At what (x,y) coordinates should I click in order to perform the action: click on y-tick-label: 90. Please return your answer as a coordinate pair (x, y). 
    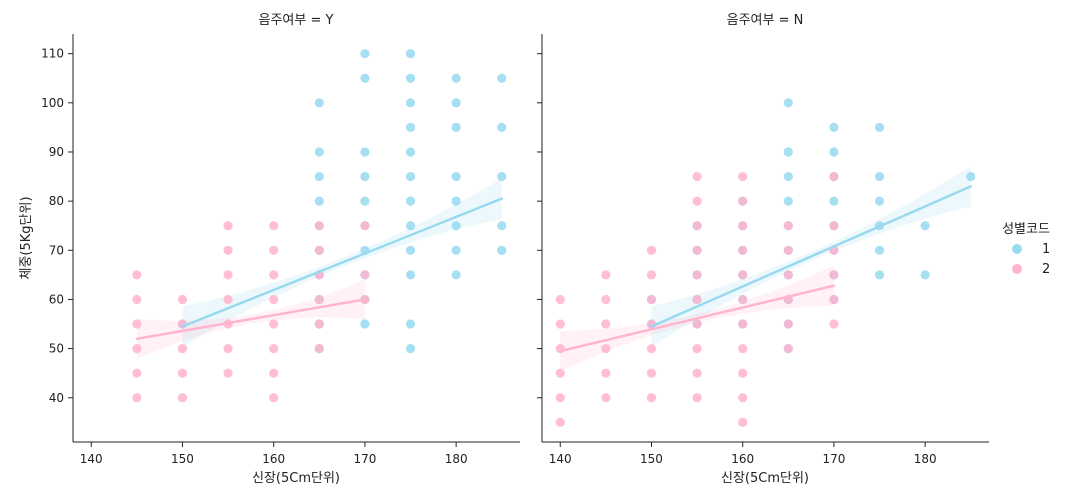
    Looking at the image, I should click on (56, 152).